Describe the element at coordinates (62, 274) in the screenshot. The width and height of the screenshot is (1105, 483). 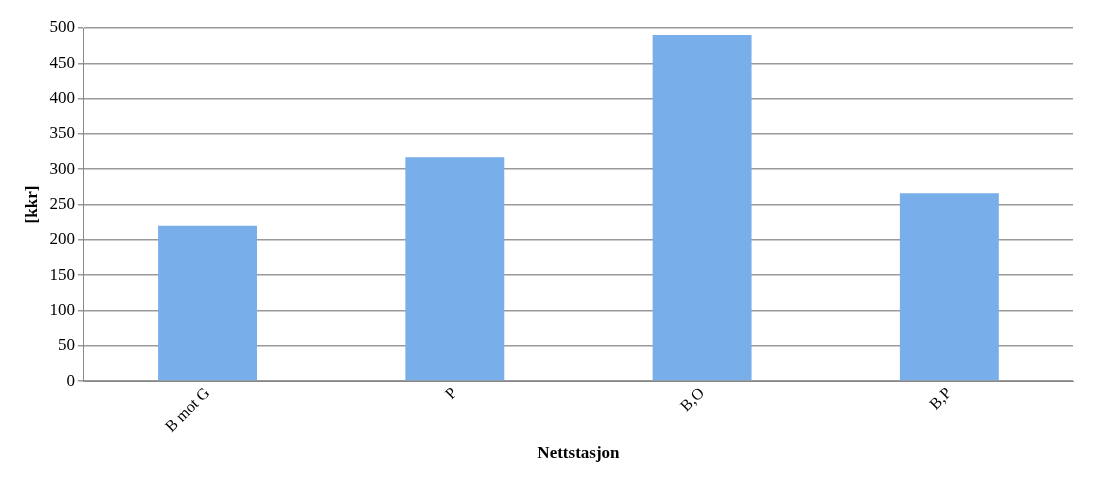
I see `y-tick-label: 150` at that location.